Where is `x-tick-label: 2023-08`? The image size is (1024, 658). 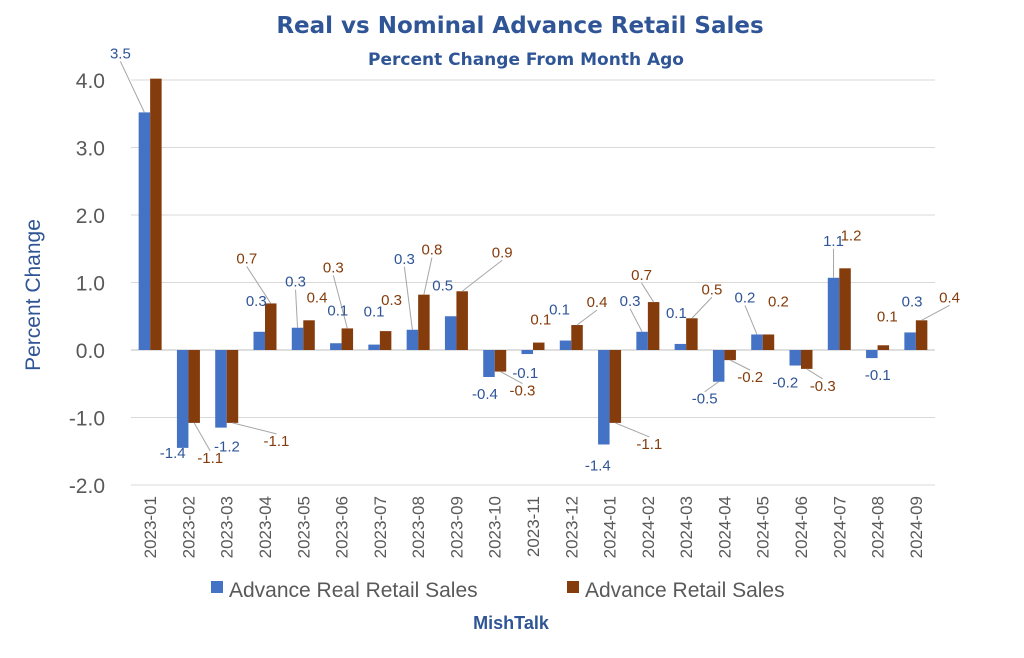
x-tick-label: 2023-08 is located at coordinates (418, 527).